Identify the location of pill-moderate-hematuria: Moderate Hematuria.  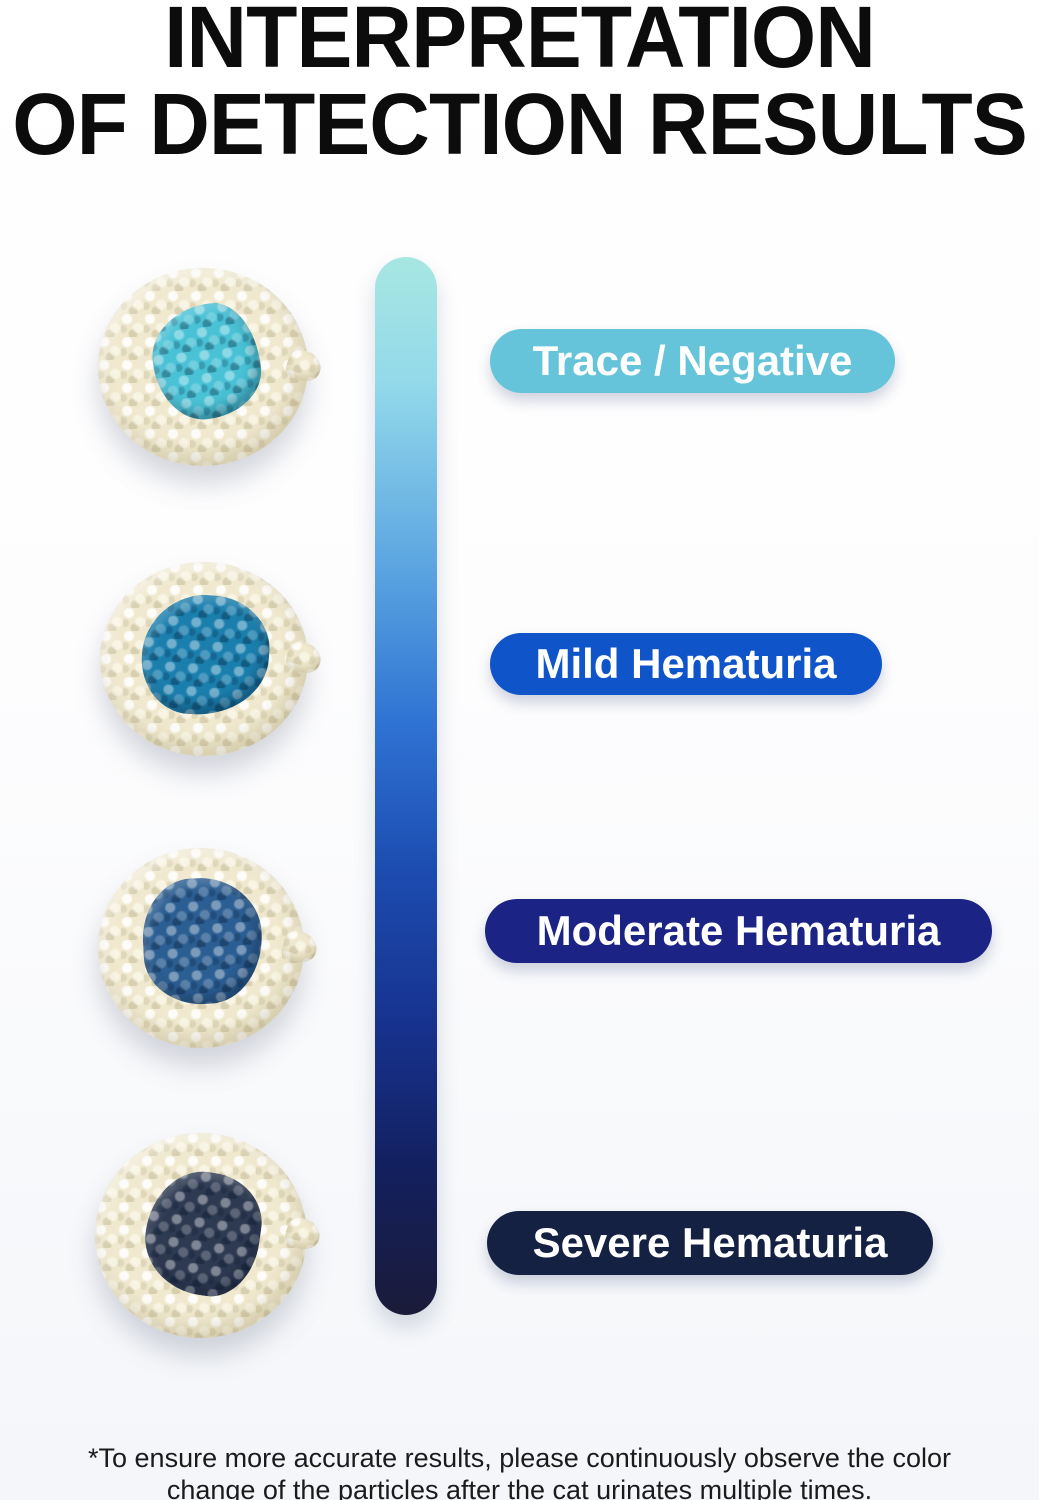
(738, 931).